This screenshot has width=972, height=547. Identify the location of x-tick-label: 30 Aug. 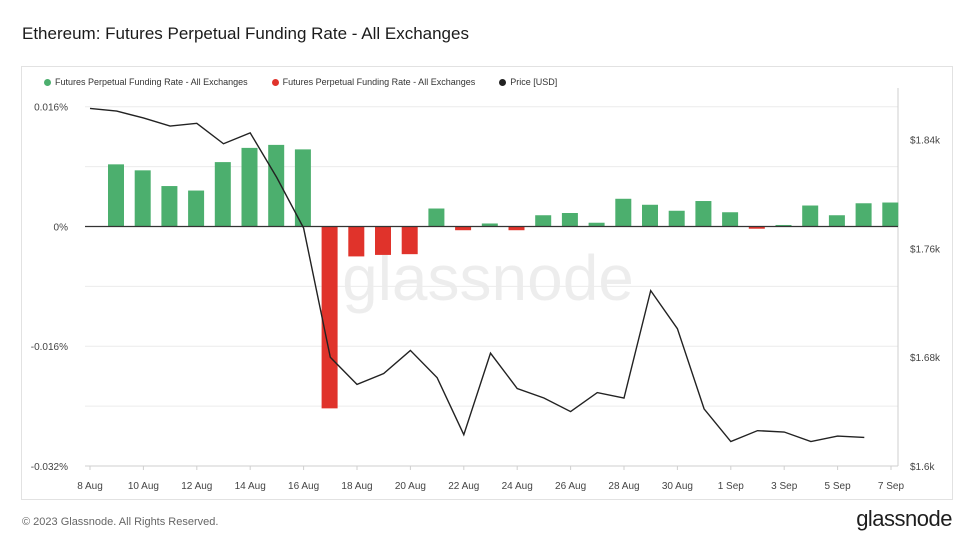
(677, 486).